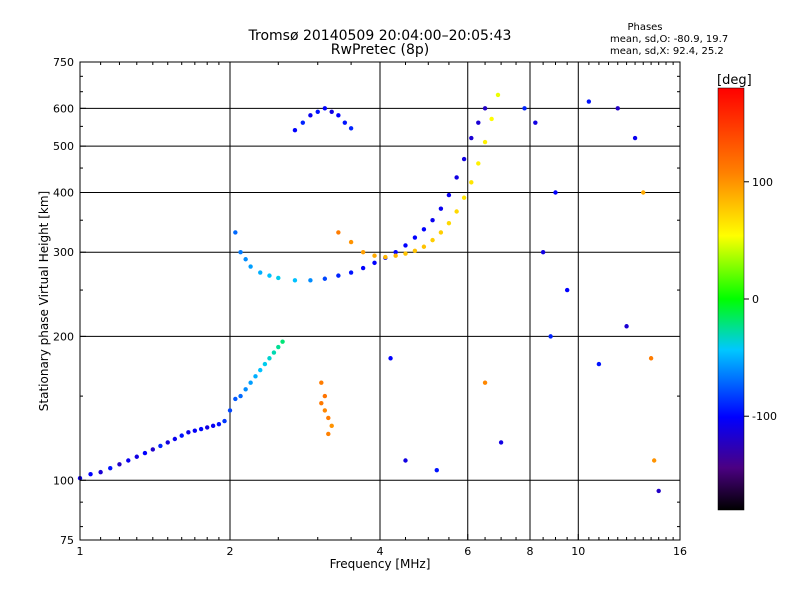 The height and width of the screenshot is (600, 800). Describe the element at coordinates (63, 146) in the screenshot. I see `y-tick-label: 500` at that location.